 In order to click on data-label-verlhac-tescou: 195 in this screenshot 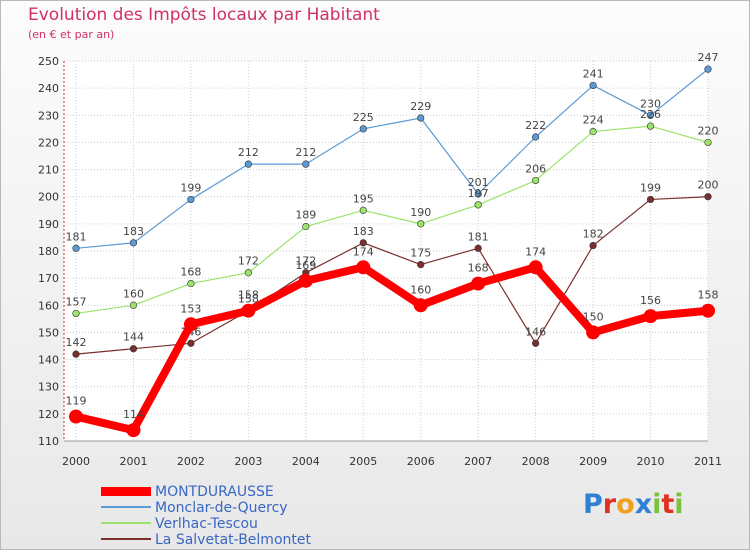, I will do `click(363, 198)`.